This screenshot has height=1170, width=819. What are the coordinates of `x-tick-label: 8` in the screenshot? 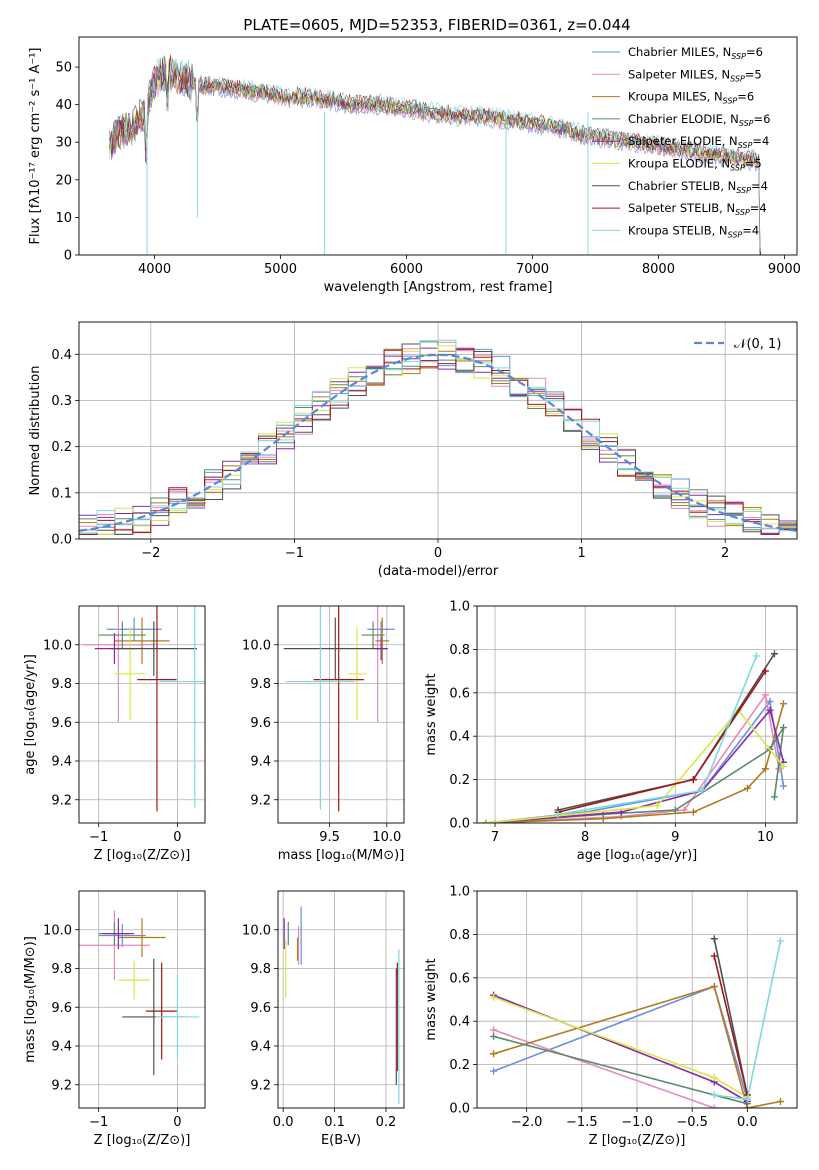 It's located at (585, 837).